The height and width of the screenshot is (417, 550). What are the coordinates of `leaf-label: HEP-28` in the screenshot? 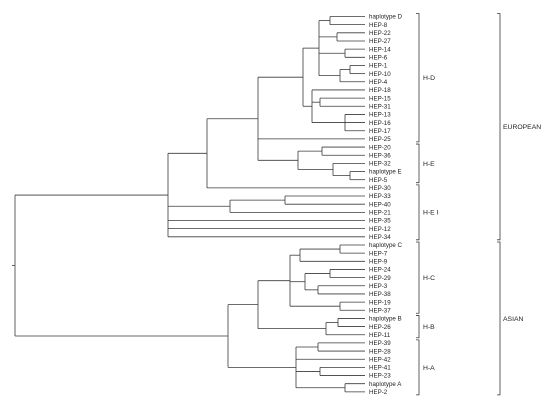 It's located at (380, 351).